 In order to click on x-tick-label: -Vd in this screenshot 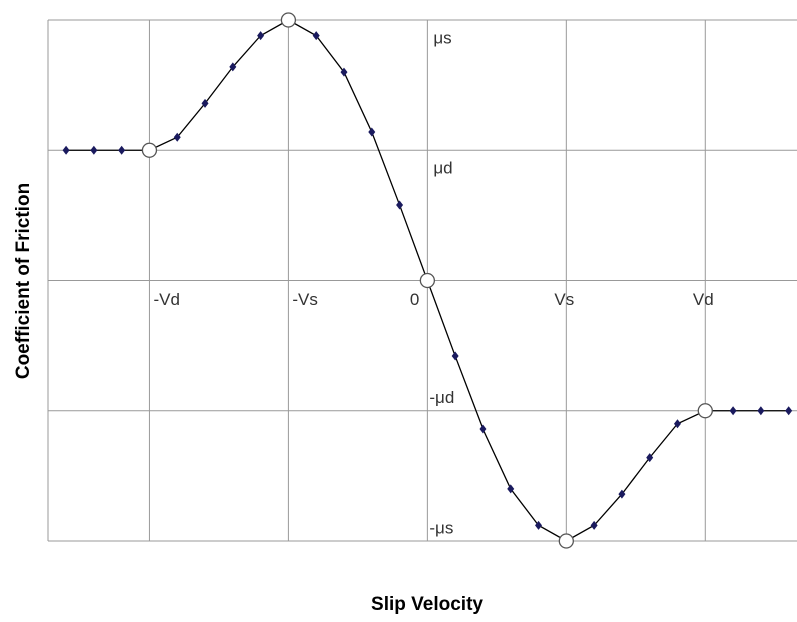, I will do `click(166, 299)`.